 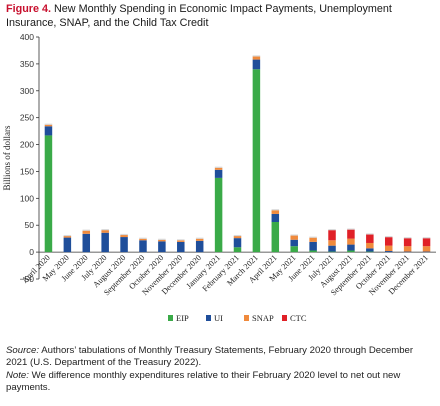 What do you see at coordinates (27, 91) in the screenshot?
I see `y-tick-label: 300` at bounding box center [27, 91].